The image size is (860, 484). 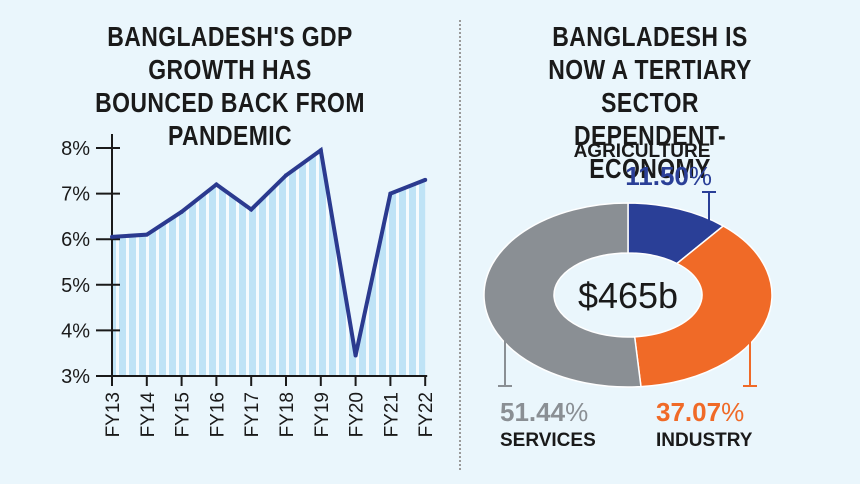 I want to click on y-tick-label: 5%, so click(x=75, y=286).